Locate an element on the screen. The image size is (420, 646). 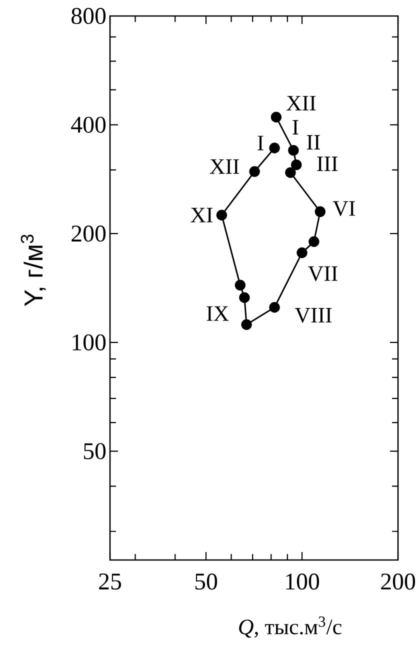
annotation: VI is located at coordinates (343, 208).